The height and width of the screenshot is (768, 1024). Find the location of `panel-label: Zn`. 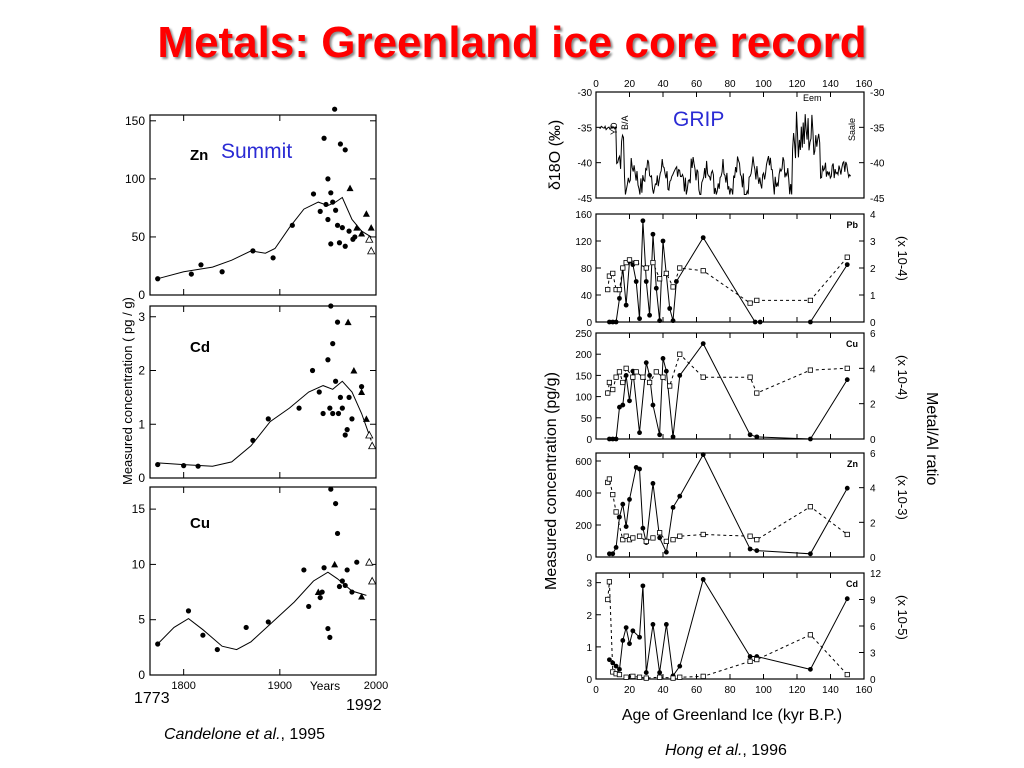

panel-label: Zn is located at coordinates (199, 155).